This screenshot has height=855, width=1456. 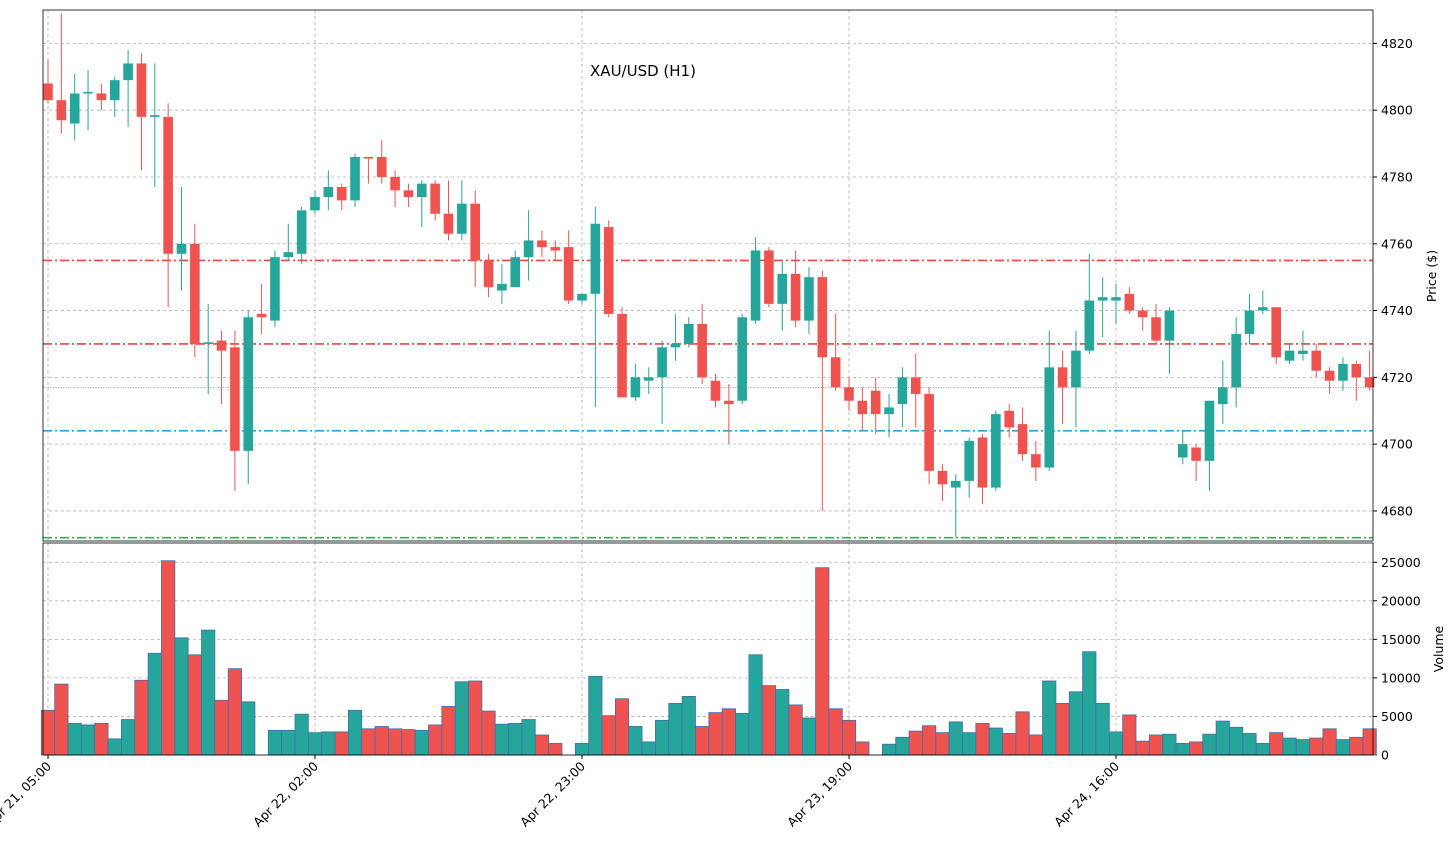 What do you see at coordinates (1401, 677) in the screenshot?
I see `y-tick-label: 10000` at bounding box center [1401, 677].